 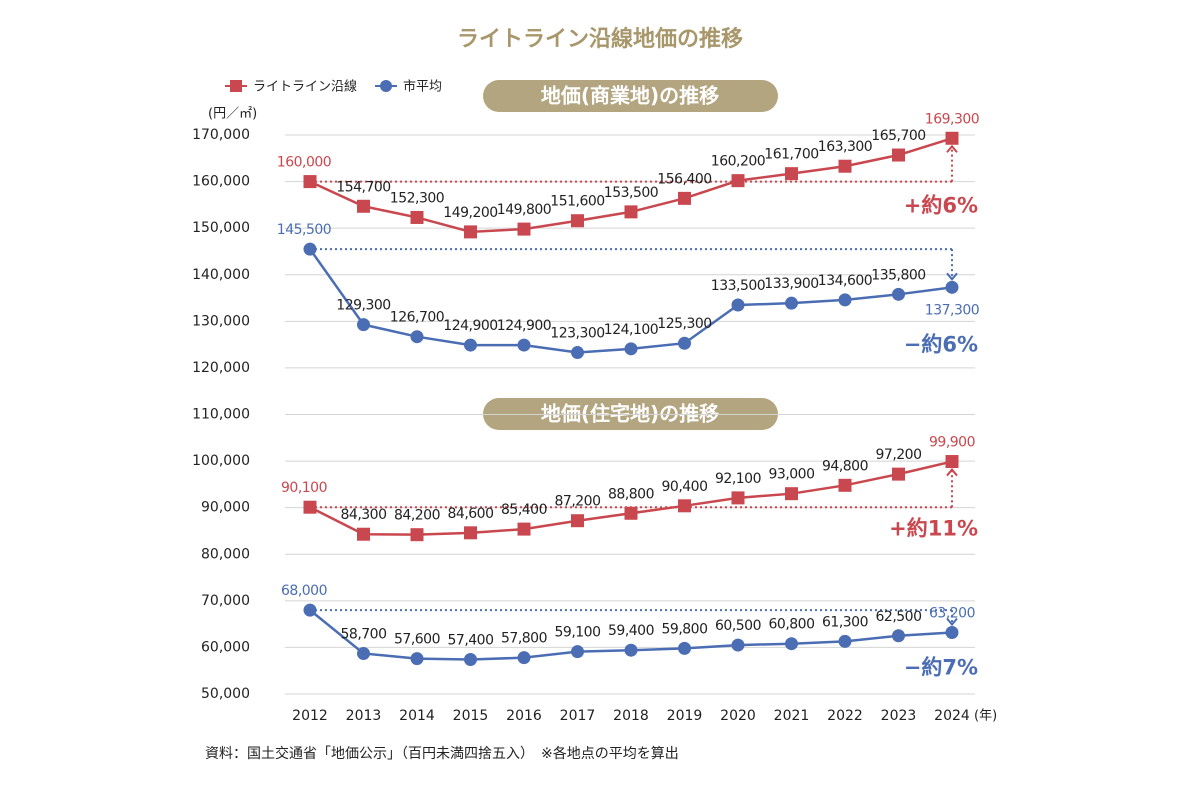 What do you see at coordinates (941, 344) in the screenshot?
I see `annotation: −約6%` at bounding box center [941, 344].